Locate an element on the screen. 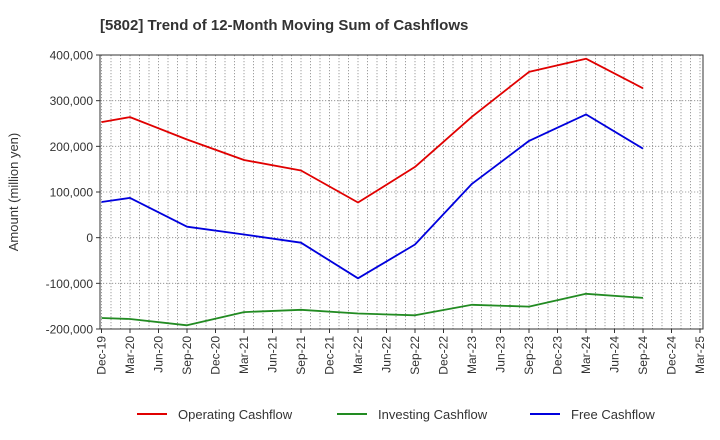  x-tick-label: Sep-23 is located at coordinates (529, 355).